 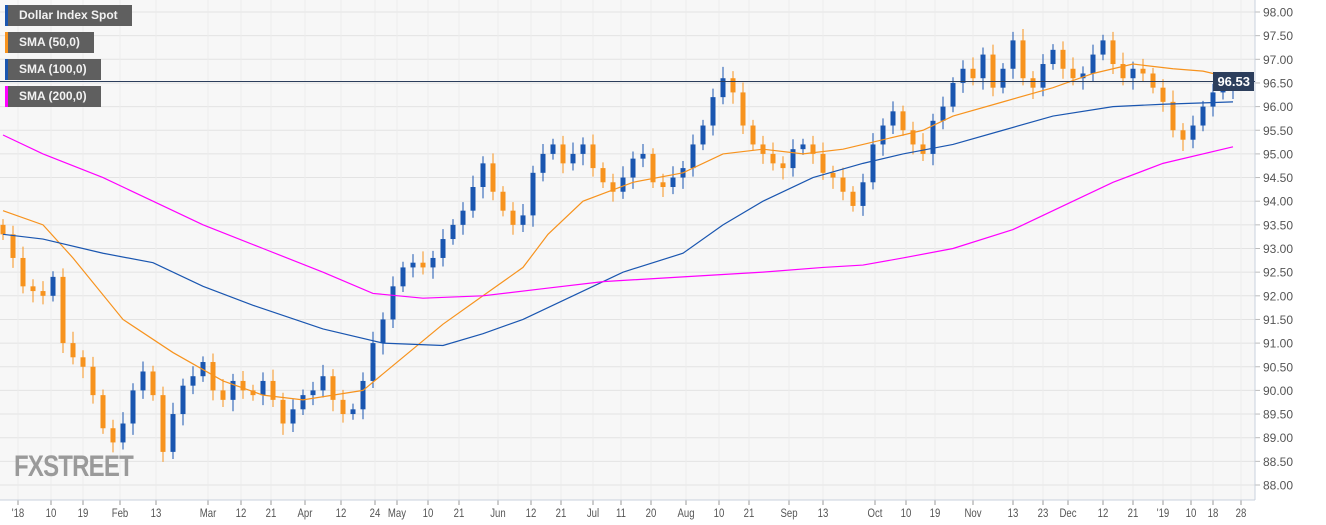 What do you see at coordinates (397, 513) in the screenshot?
I see `x-tick-label: May` at bounding box center [397, 513].